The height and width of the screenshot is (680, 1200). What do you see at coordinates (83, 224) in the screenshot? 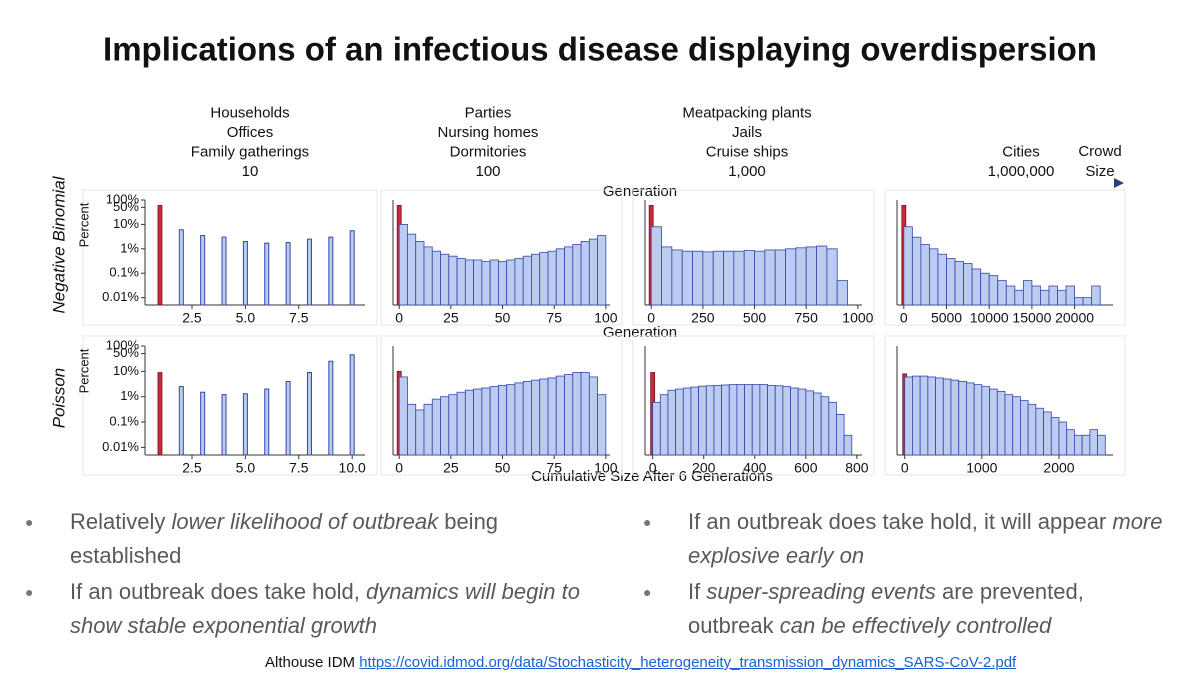
I see `y-axis-title: Percent` at bounding box center [83, 224].